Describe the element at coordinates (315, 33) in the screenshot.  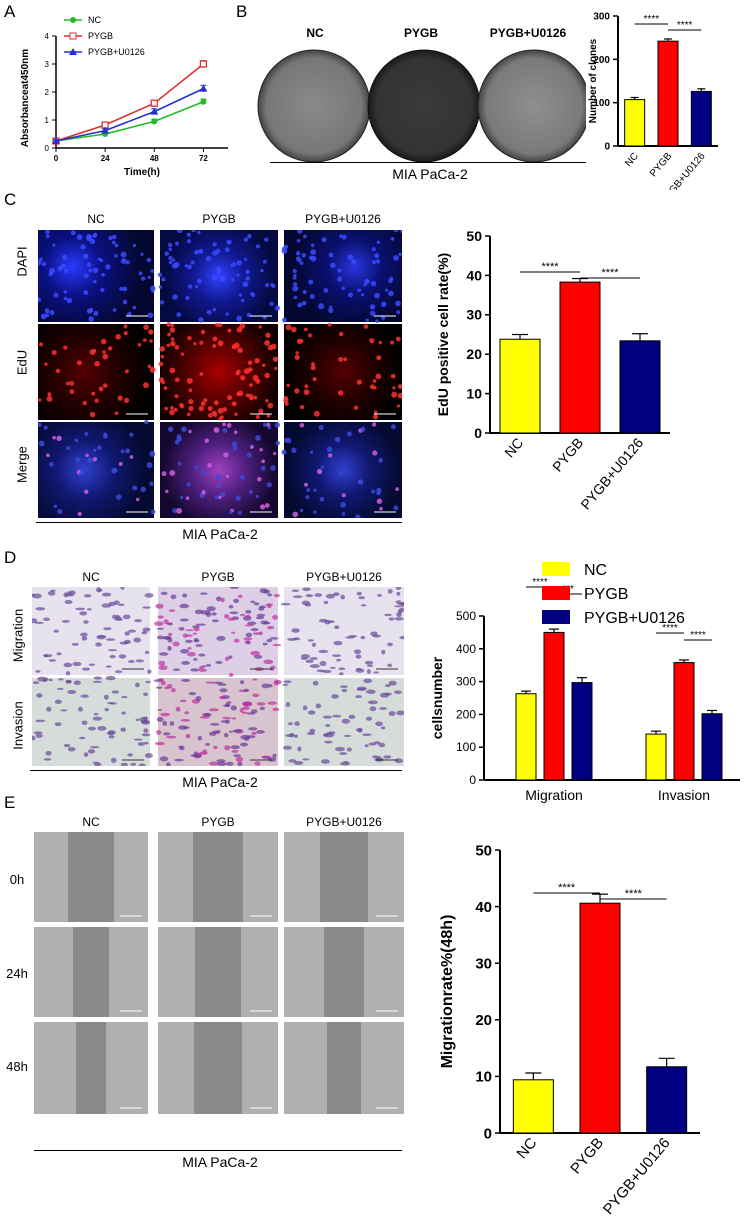
I see `b-col-nc: NC` at that location.